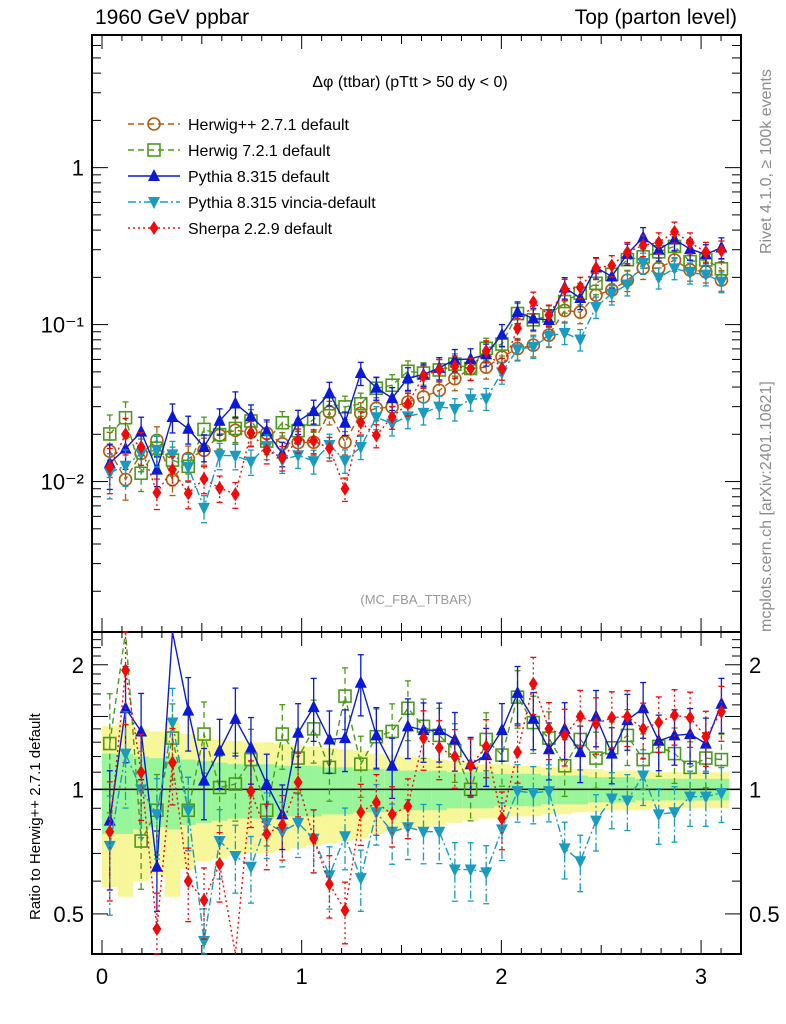 This screenshot has height=1024, width=786. I want to click on header-right: Top (parton level), so click(655, 17).